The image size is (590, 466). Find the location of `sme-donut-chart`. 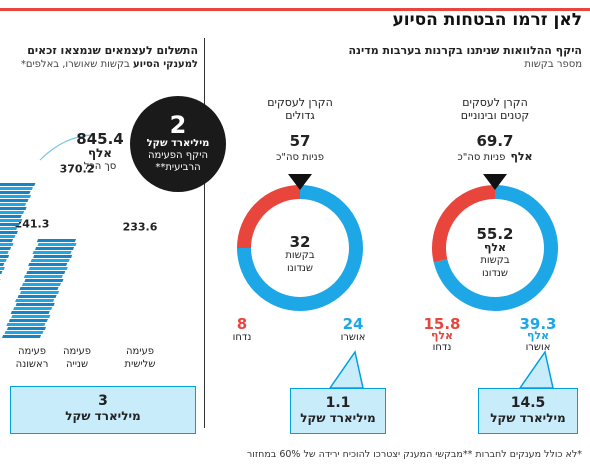

sme-donut-chart is located at coordinates (495, 242).